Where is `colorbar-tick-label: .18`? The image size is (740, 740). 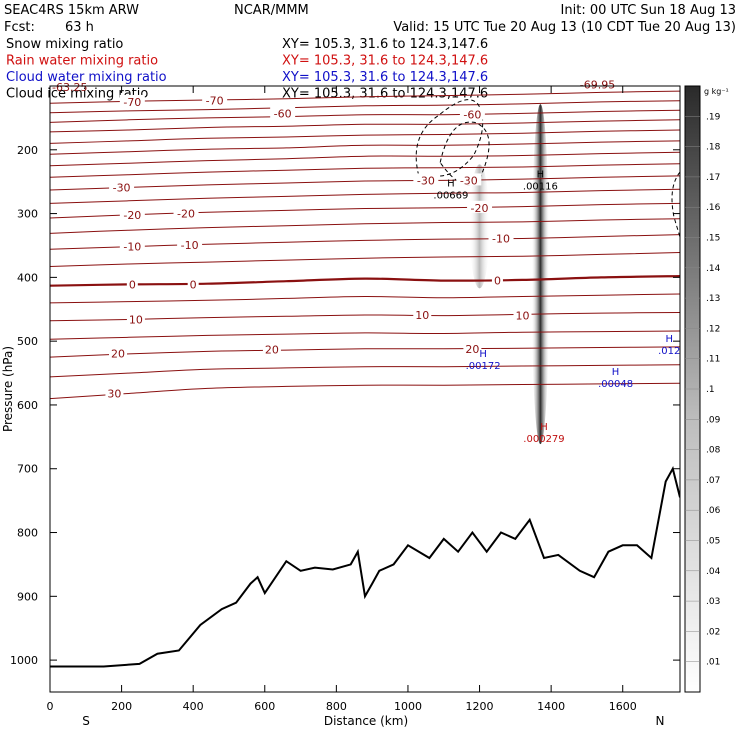 colorbar-tick-label: .18 is located at coordinates (713, 148).